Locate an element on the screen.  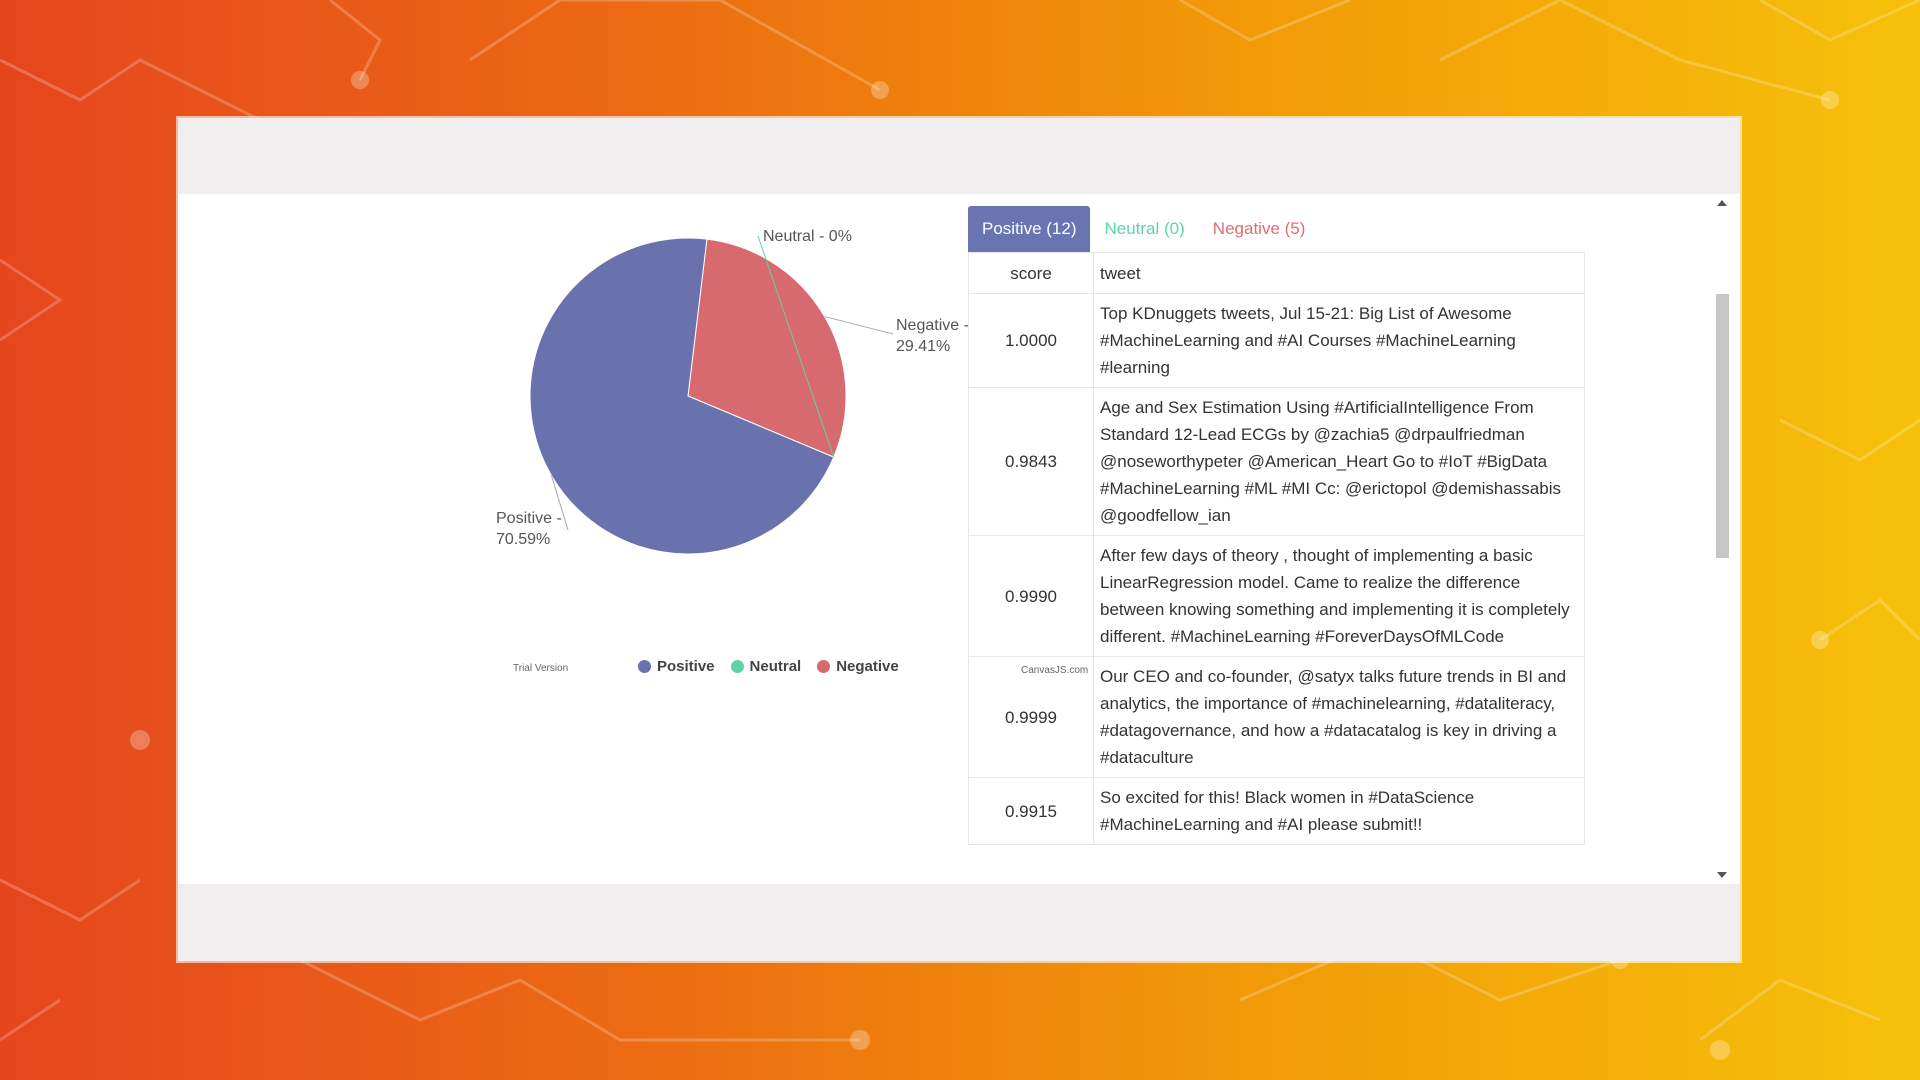
pie-label-negative: Negative - 29.41% is located at coordinates (934, 336).